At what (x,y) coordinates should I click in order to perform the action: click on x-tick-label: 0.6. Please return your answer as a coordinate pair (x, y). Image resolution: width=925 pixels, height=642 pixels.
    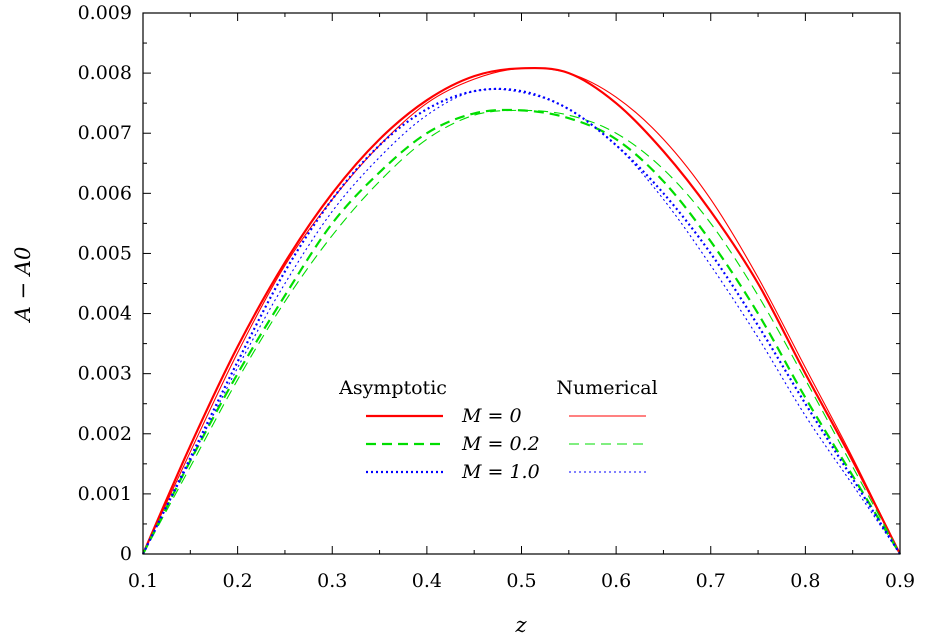
    Looking at the image, I should click on (616, 581).